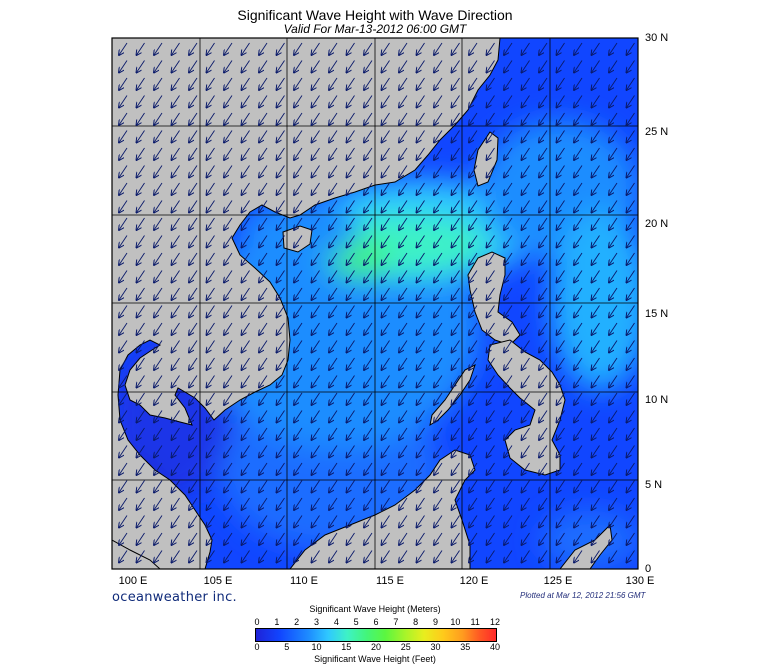  What do you see at coordinates (346, 647) in the screenshot?
I see `colorbar-feet-tick: 15` at bounding box center [346, 647].